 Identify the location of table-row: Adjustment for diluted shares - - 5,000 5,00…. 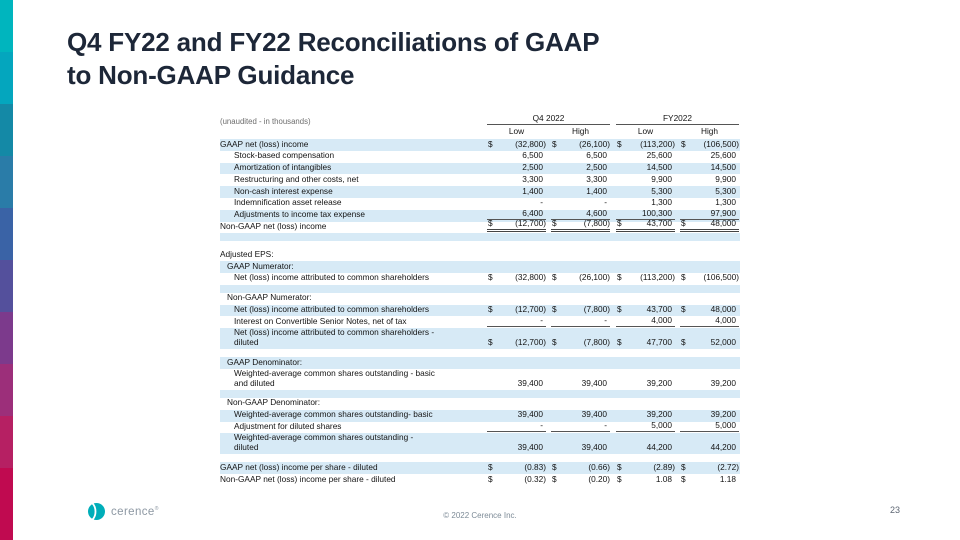
(480, 427).